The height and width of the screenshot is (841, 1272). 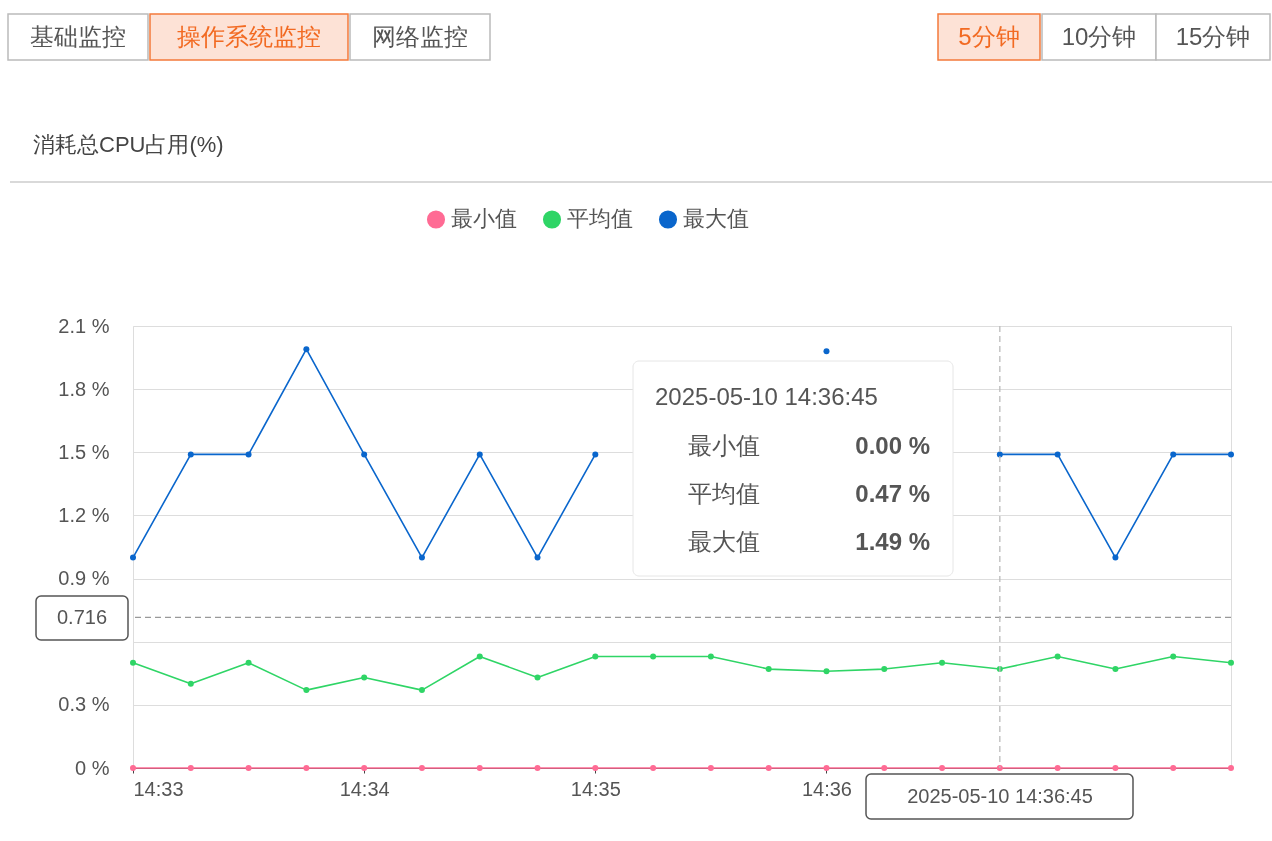 What do you see at coordinates (84, 514) in the screenshot?
I see `y-tick-label: 1.2 %` at bounding box center [84, 514].